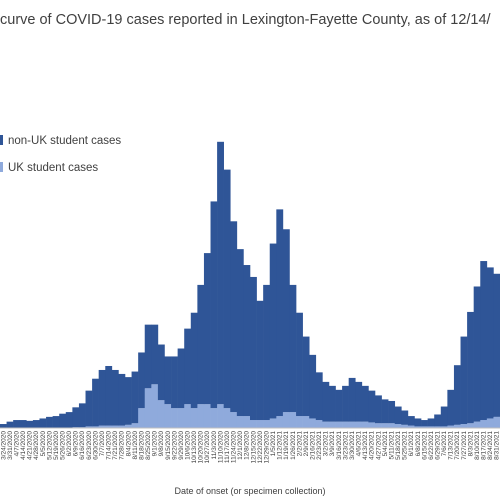  Describe the element at coordinates (457, 445) in the screenshot. I see `x-tick-label: 7/20/2021` at that location.